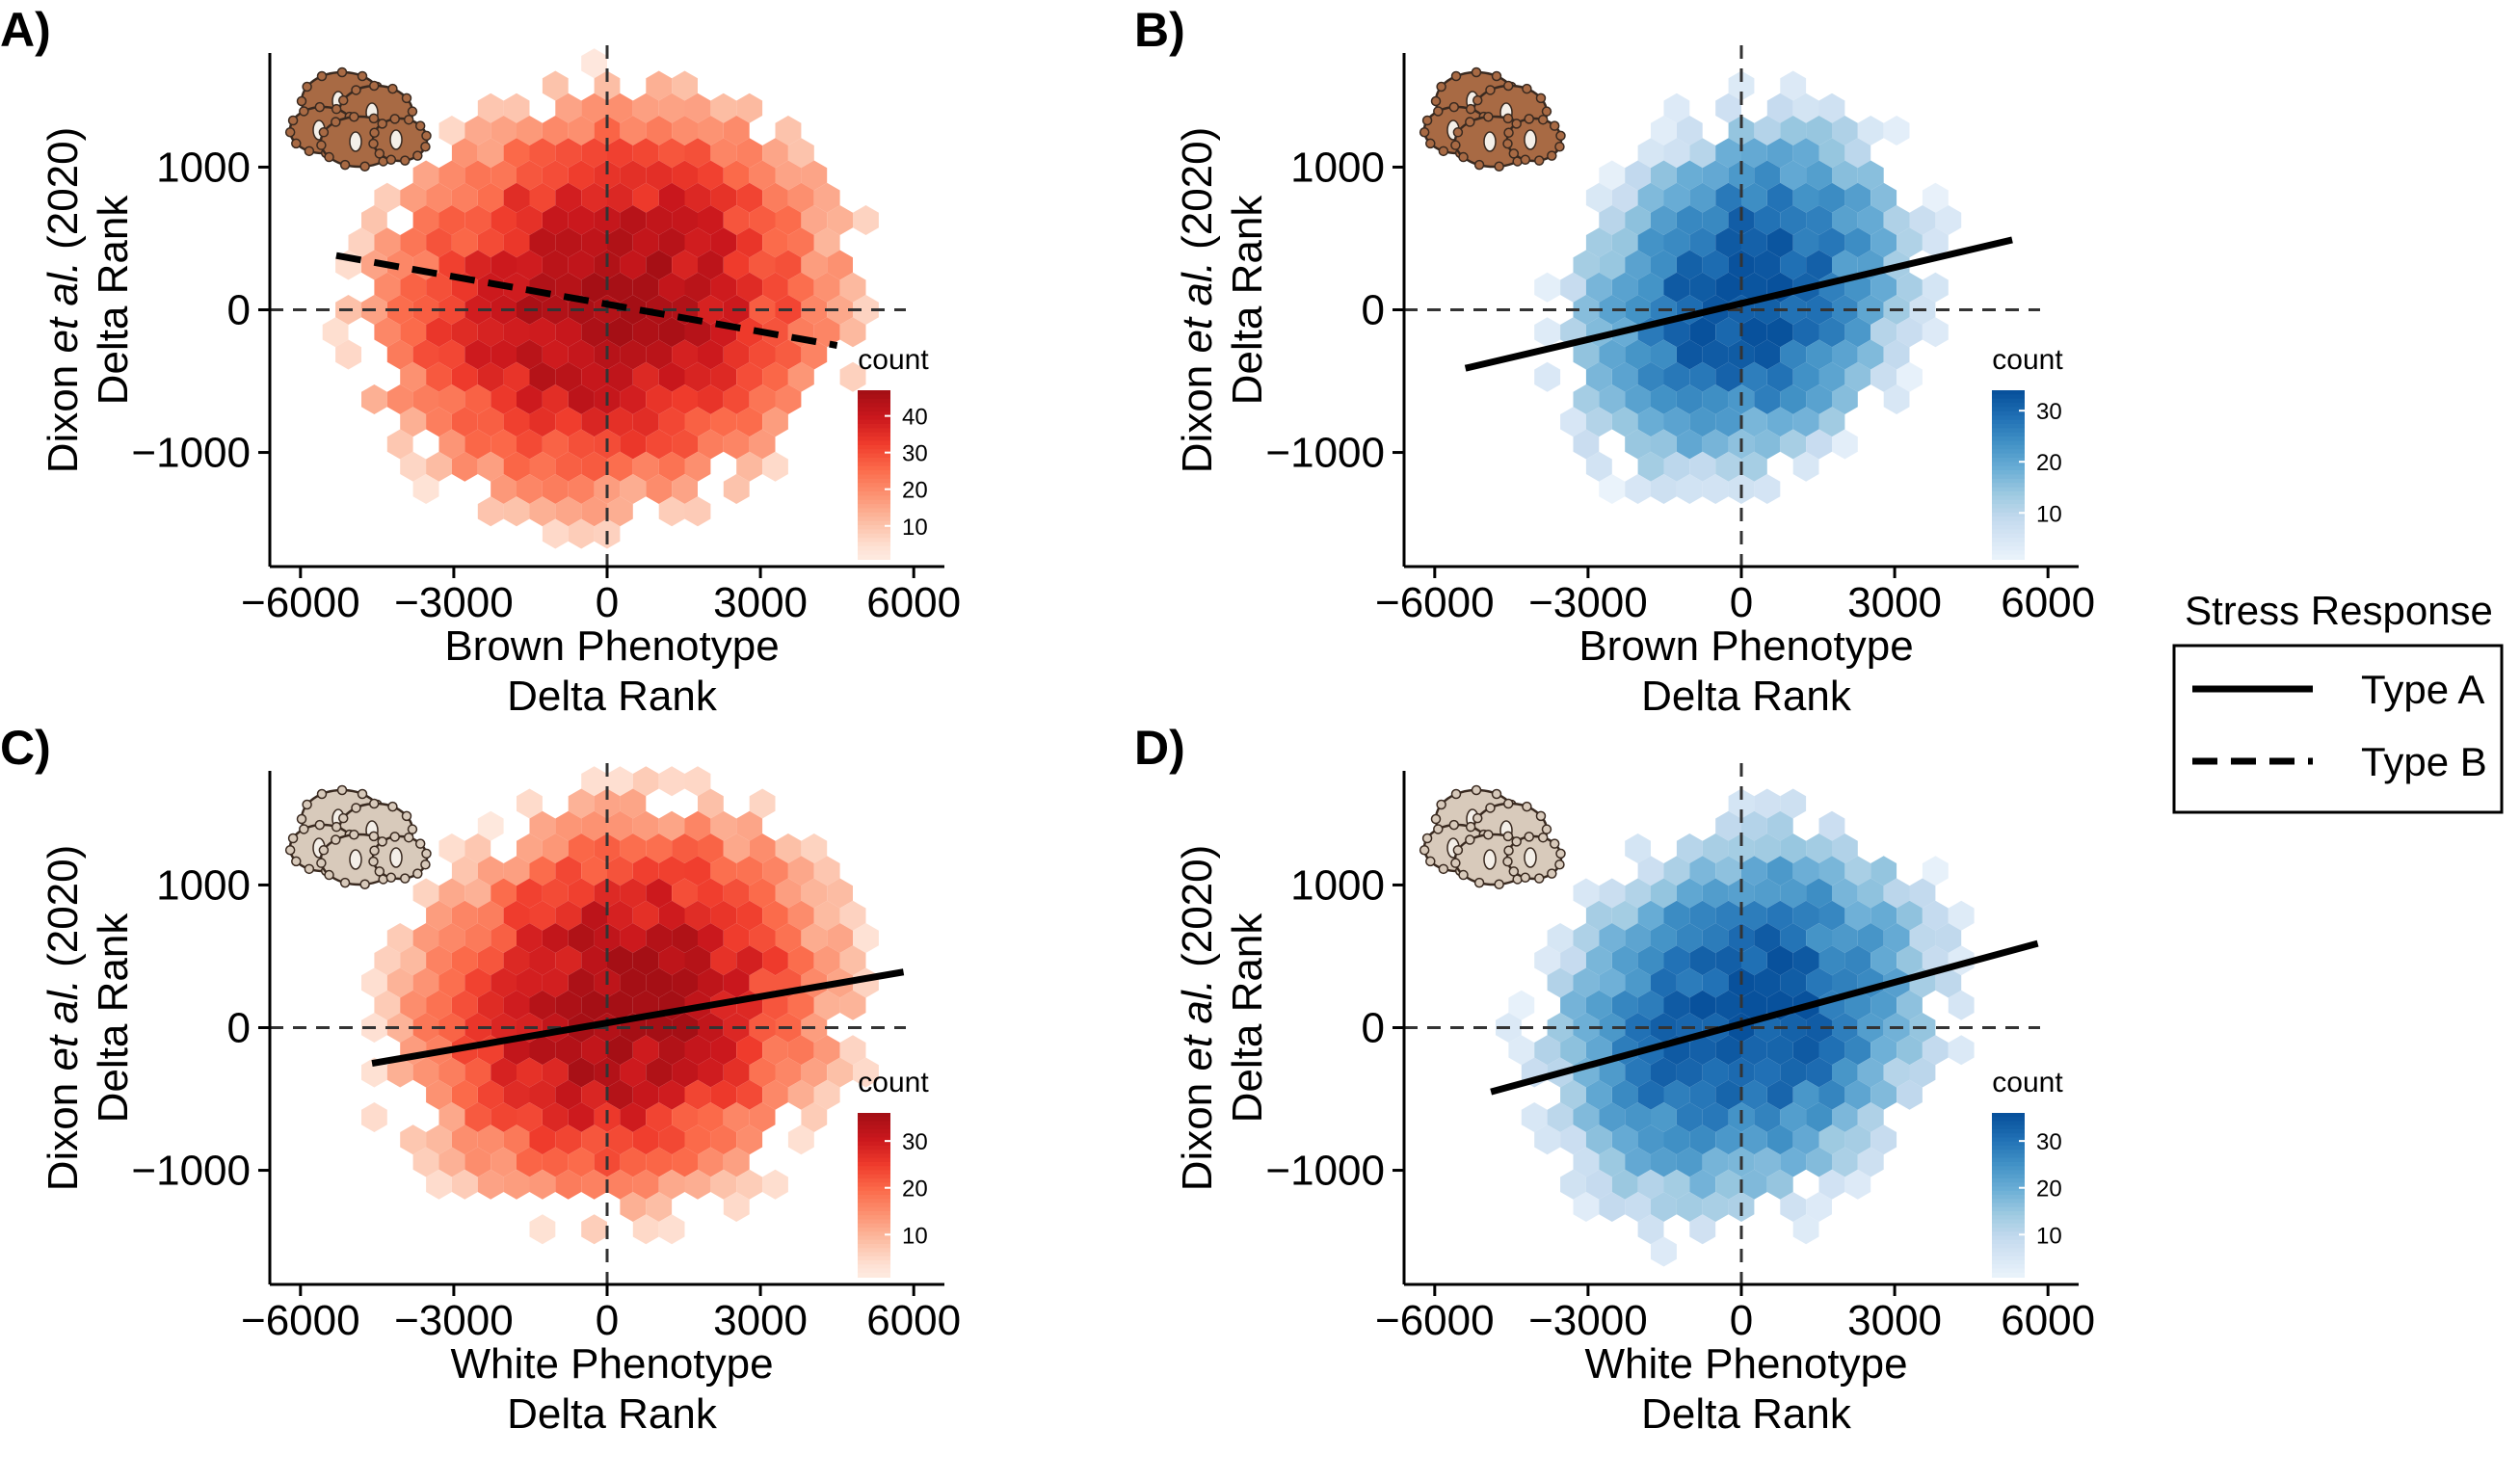 The width and height of the screenshot is (2520, 1481). I want to click on legend-label-type-a: Type A, so click(2423, 689).